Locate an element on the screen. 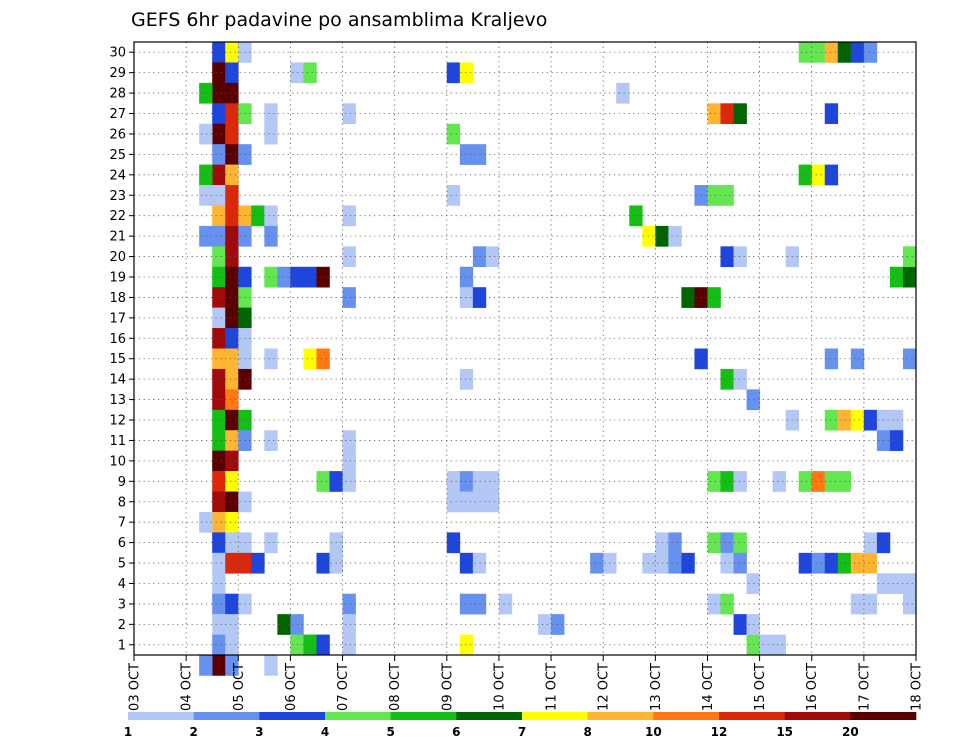 This screenshot has width=960, height=742. y-tick-label: 9 is located at coordinates (122, 482).